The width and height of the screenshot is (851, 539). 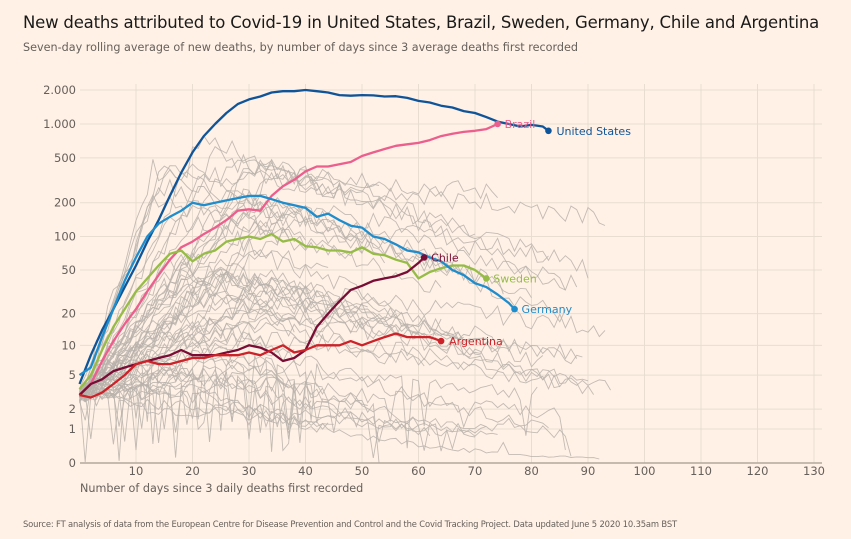 I want to click on y-tick-label: 2, so click(x=72, y=409).